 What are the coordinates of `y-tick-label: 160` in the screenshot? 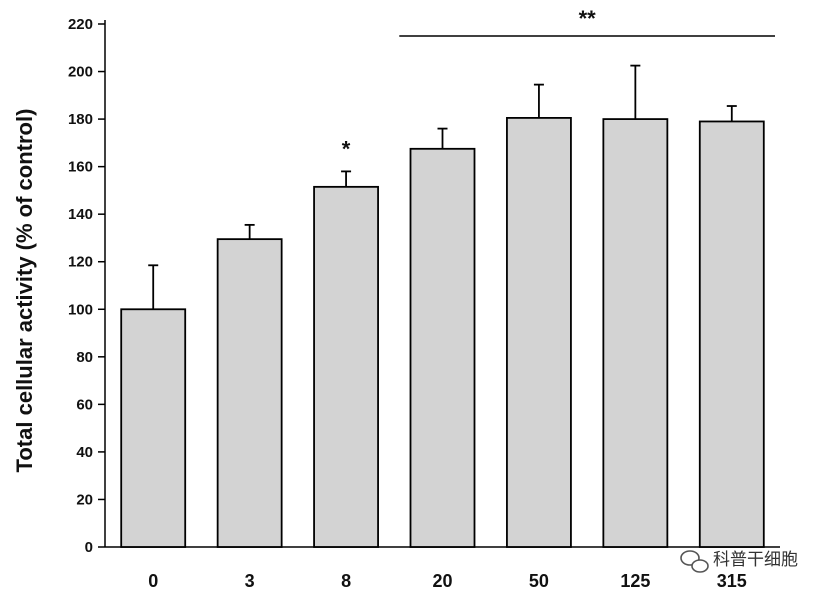 It's located at (80, 167).